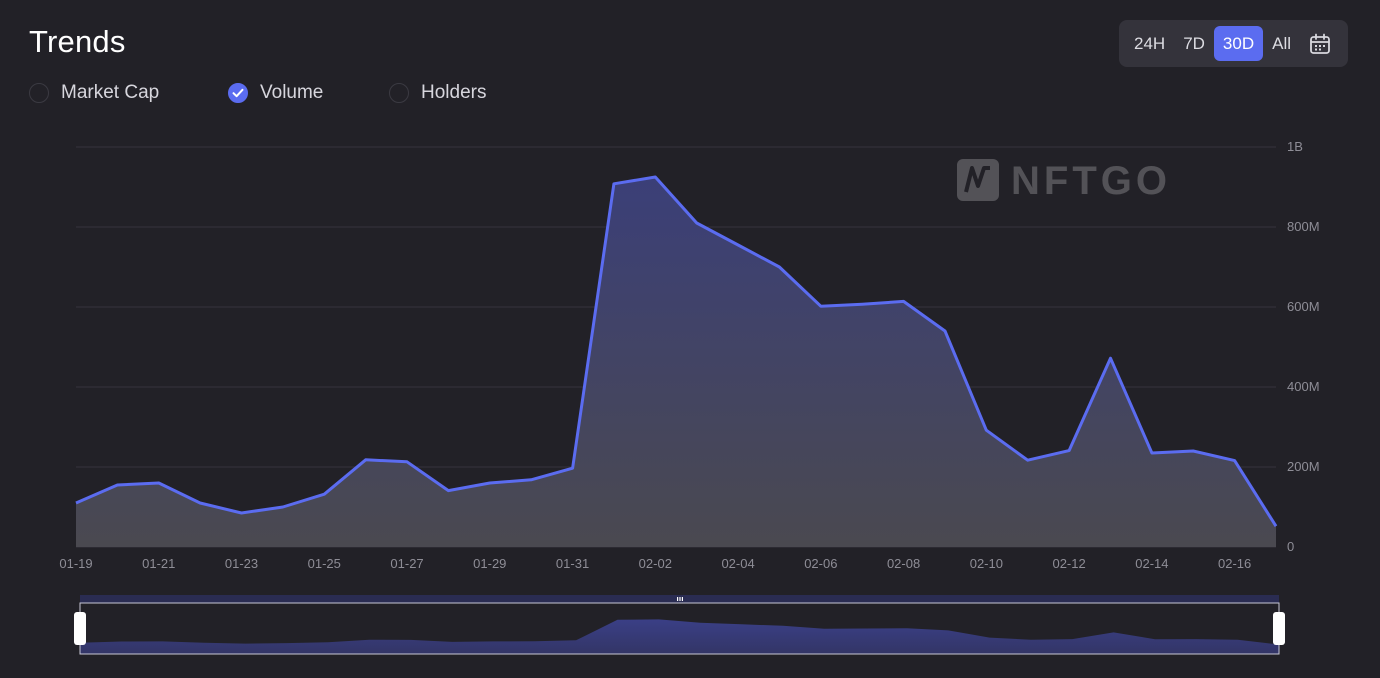 The height and width of the screenshot is (678, 1380). I want to click on x-tick-label: 01-27, so click(406, 563).